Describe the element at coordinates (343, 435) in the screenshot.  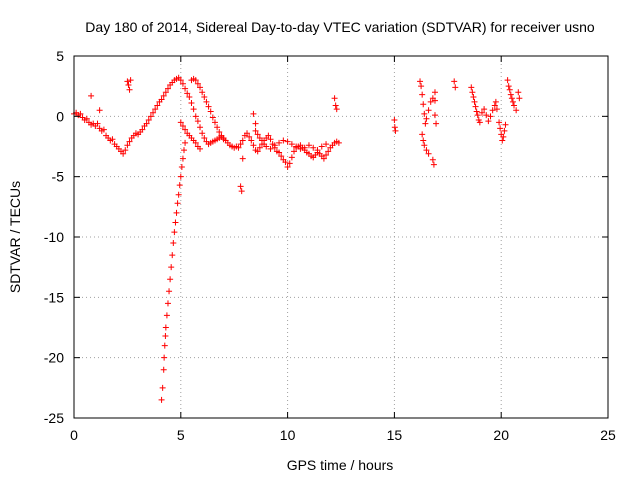
I see `x-axis-tick-labels: 0 5 10 15 20 25` at that location.